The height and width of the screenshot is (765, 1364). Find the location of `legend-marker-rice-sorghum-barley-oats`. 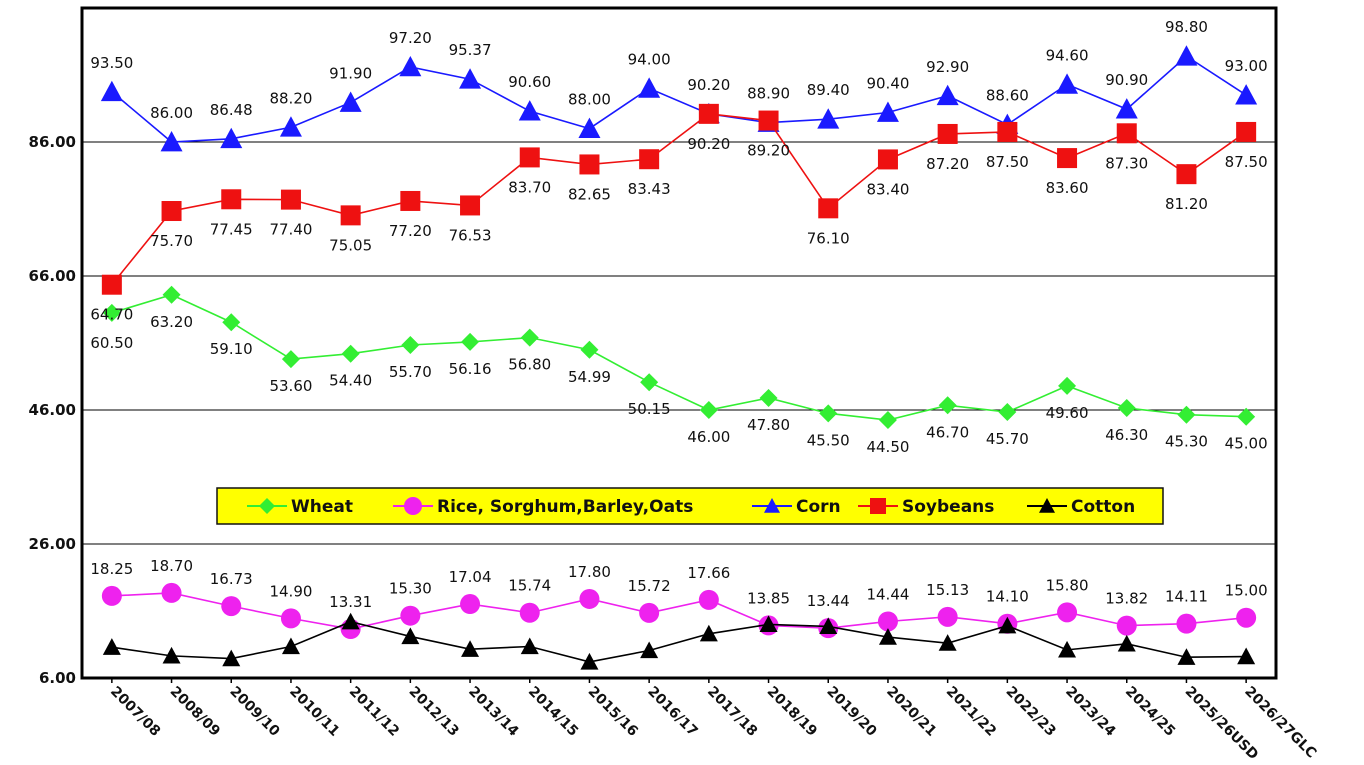

legend-marker-rice-sorghum-barley-oats is located at coordinates (413, 506).